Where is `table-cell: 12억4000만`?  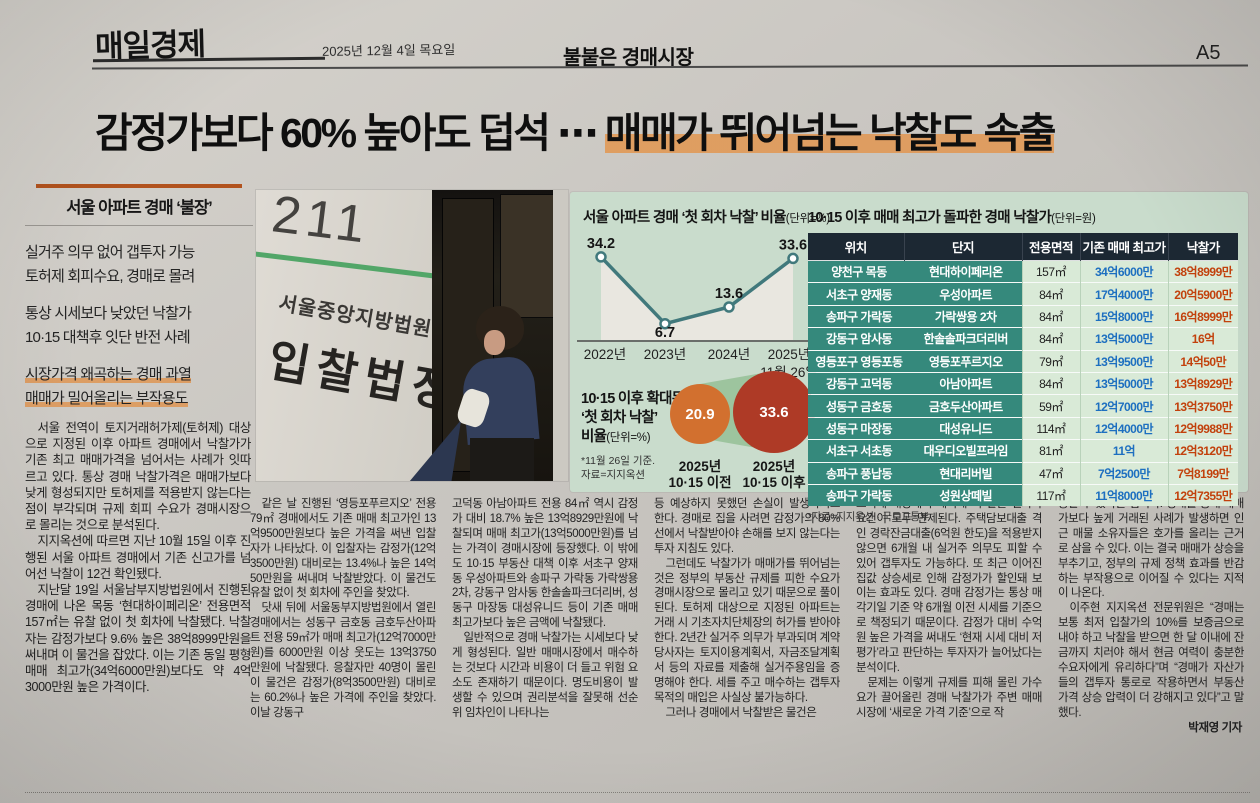 table-cell: 12억4000만 is located at coordinates (1123, 428).